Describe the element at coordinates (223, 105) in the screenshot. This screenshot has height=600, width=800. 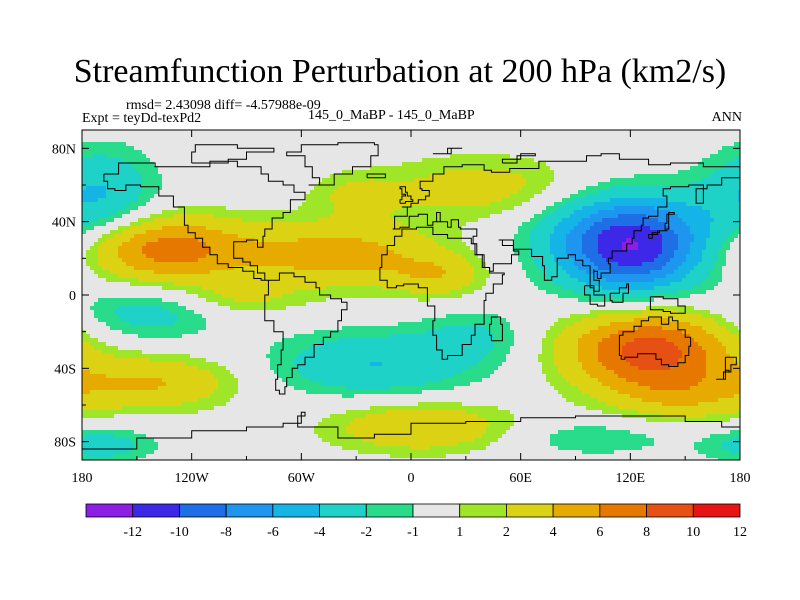
I see `rmsd-diff-stats: rmsd= 2.43098 diff= -4.57988e-09` at that location.